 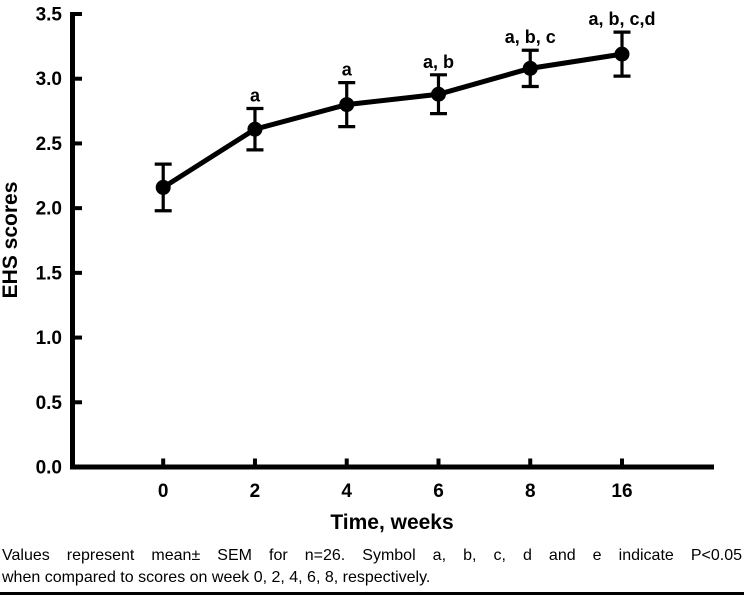 I want to click on y-tick-label: 3.0, so click(x=49, y=79).